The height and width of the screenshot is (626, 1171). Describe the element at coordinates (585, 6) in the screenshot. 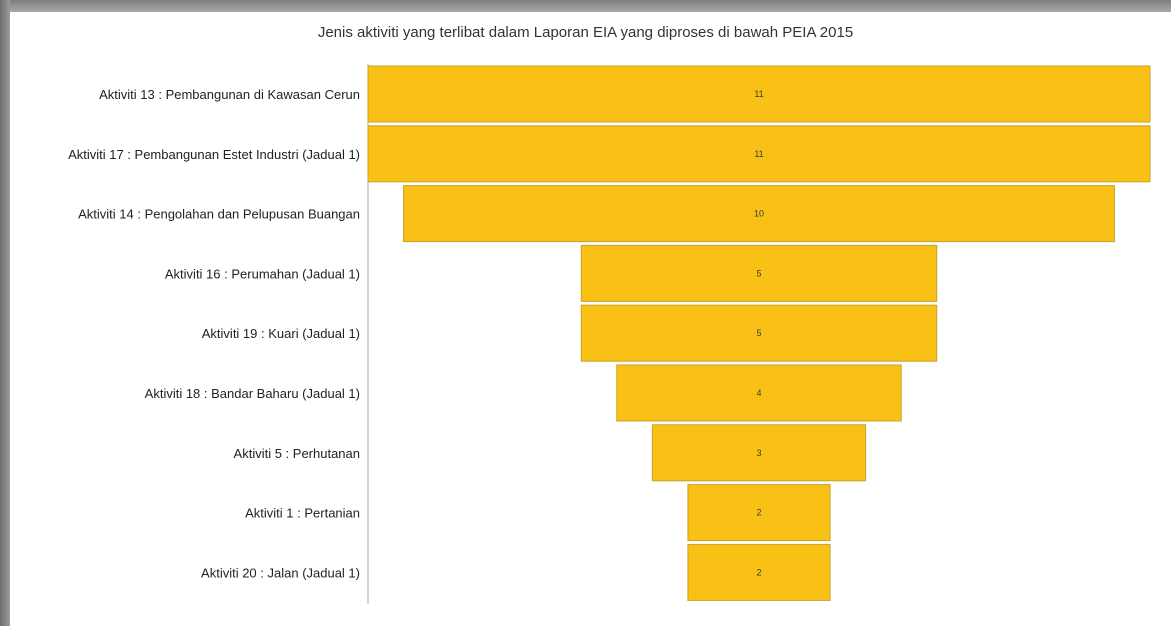

I see `window-frame-top` at that location.